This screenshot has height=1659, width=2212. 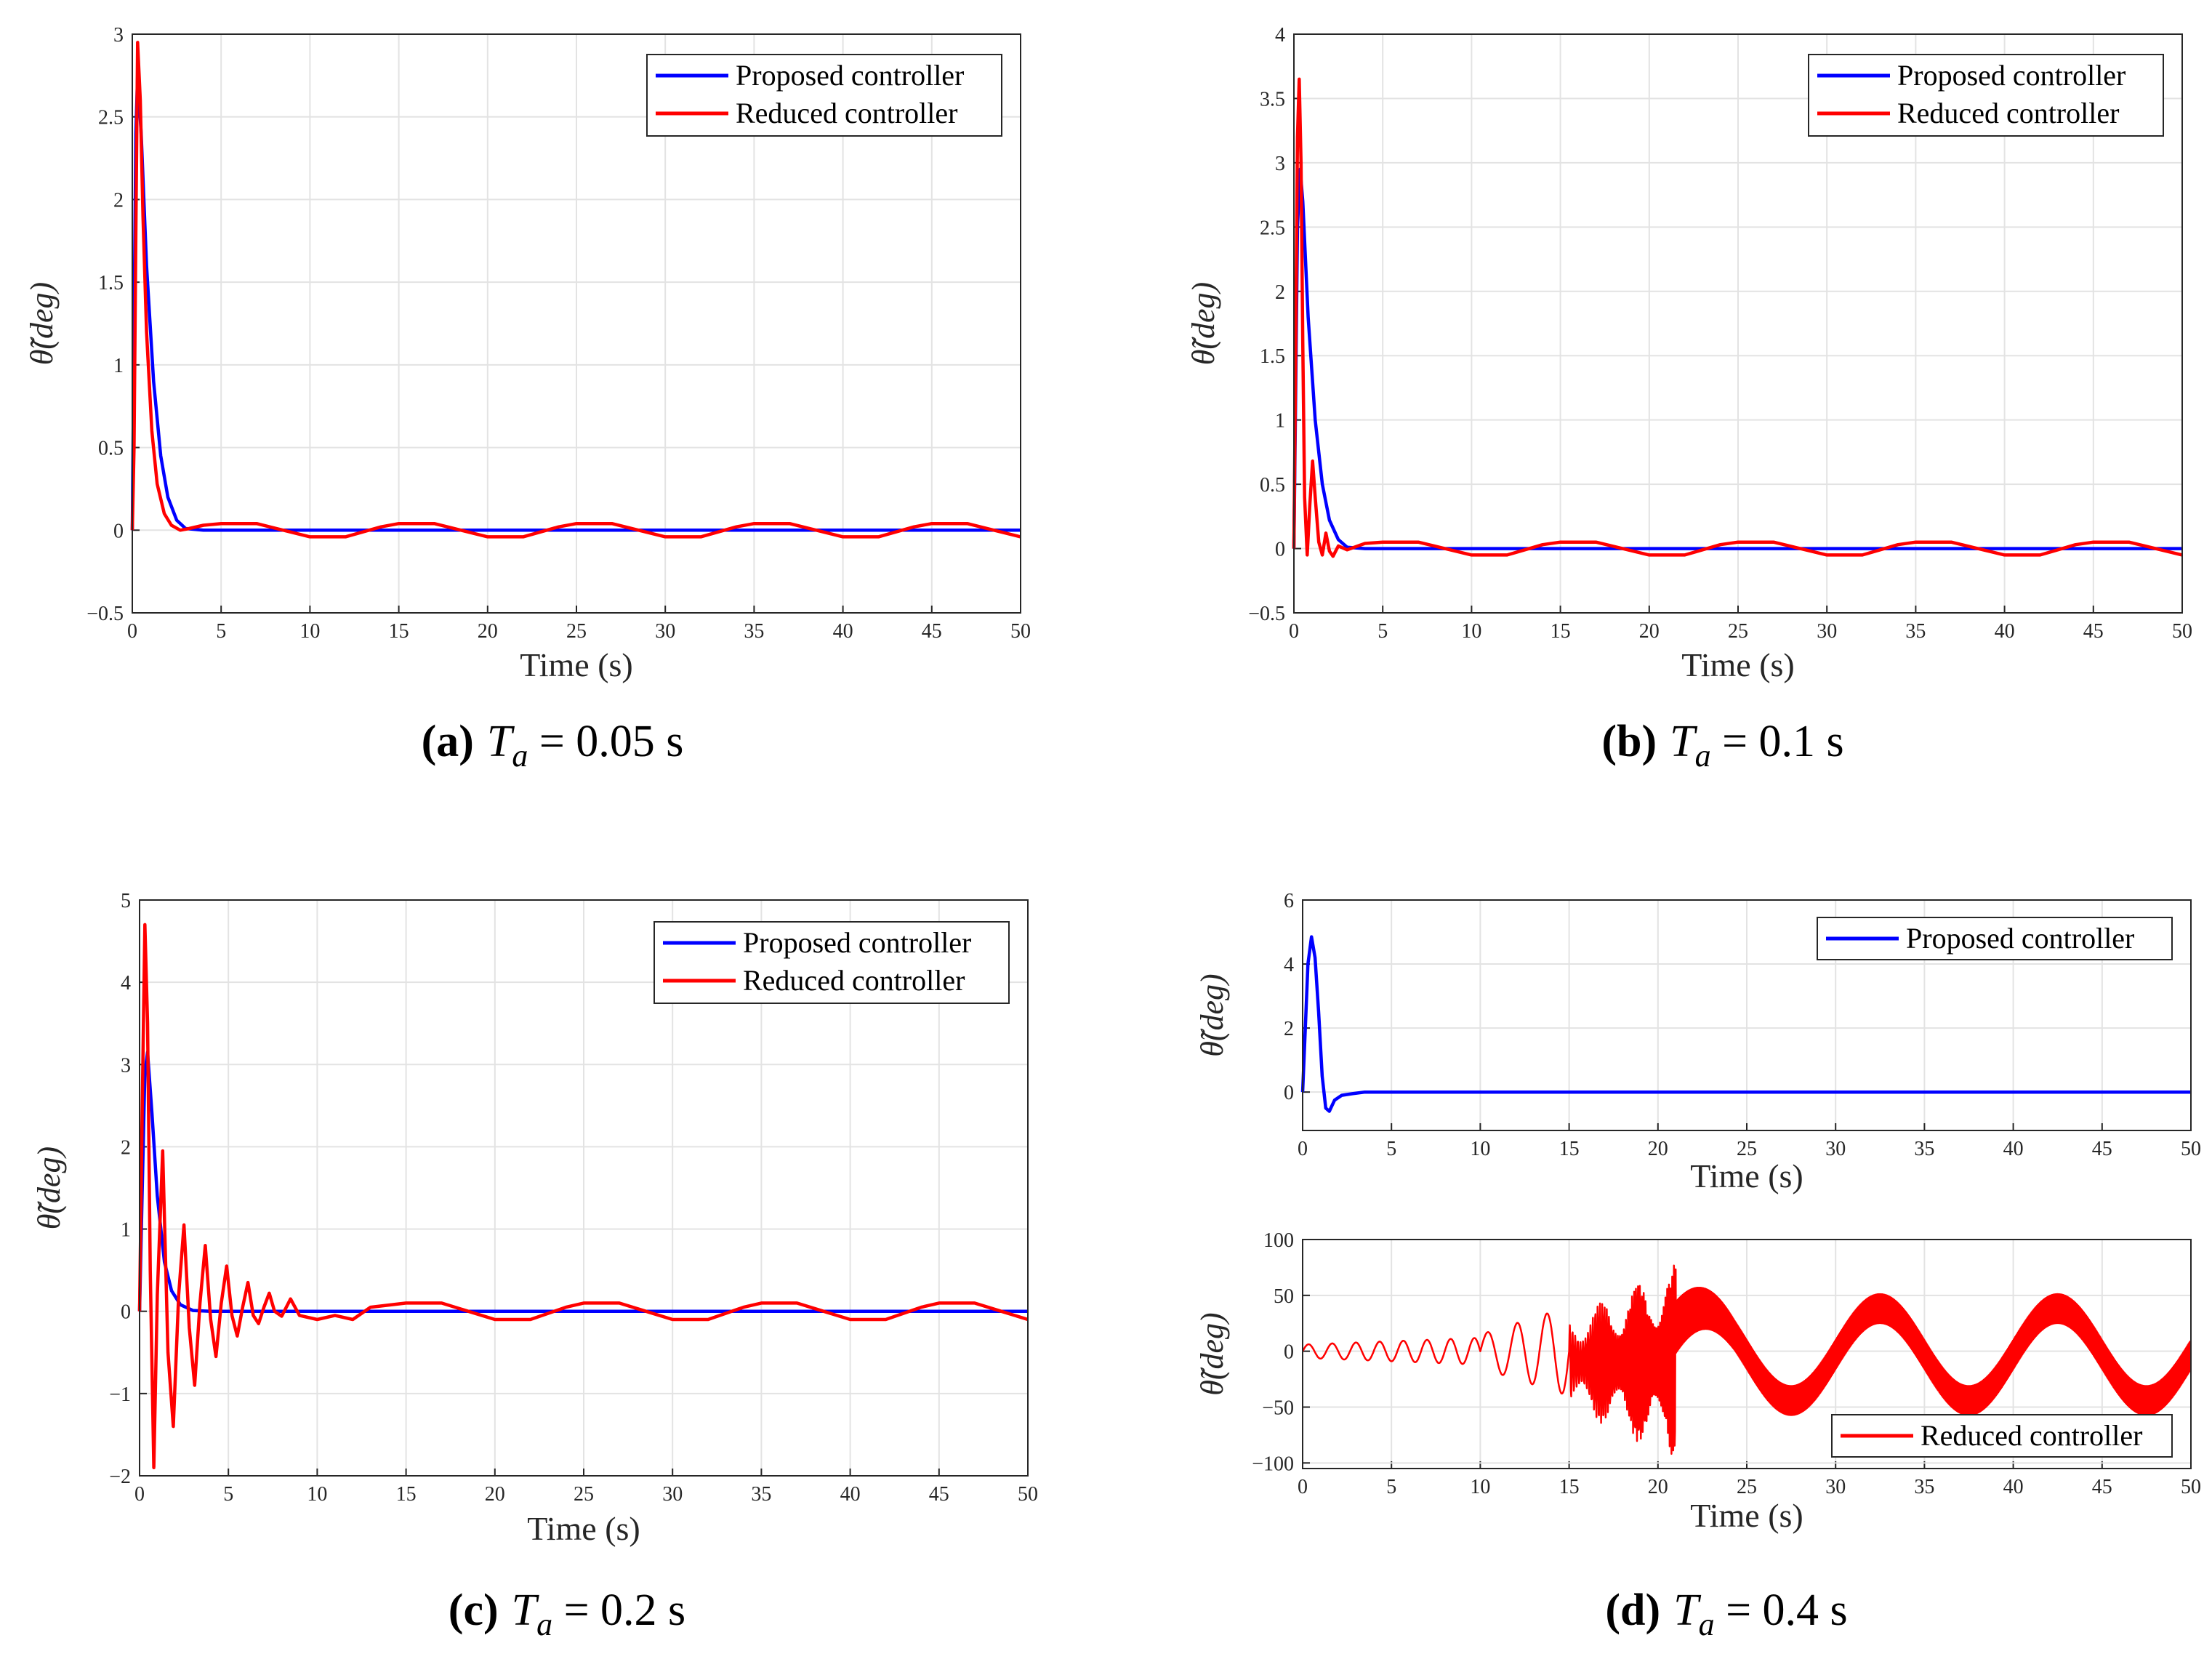 I want to click on legend: Proposed controller, so click(x=1995, y=939).